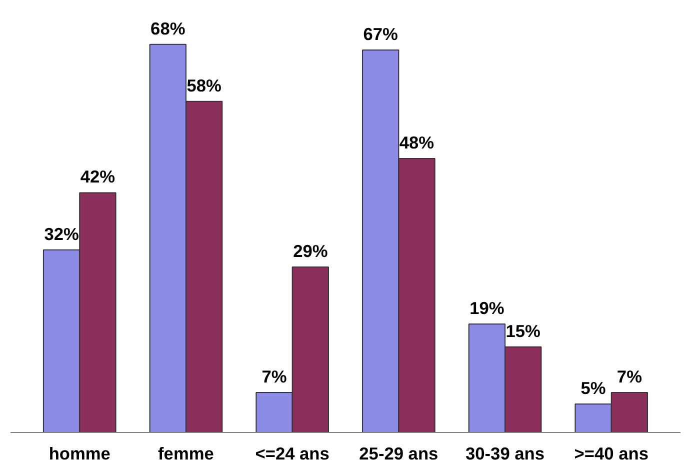  I want to click on x-tick-label: 30-39 ans, so click(505, 454).